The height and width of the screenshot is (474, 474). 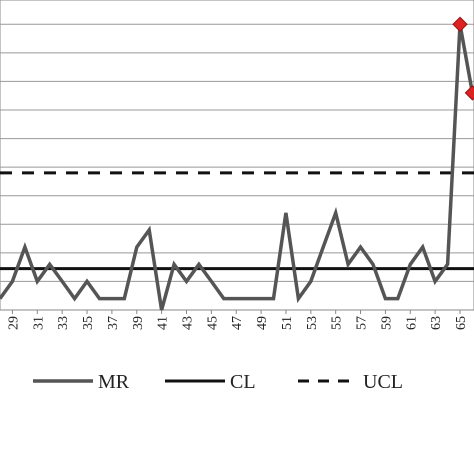 I want to click on x-tick-label: 43, so click(x=187, y=323).